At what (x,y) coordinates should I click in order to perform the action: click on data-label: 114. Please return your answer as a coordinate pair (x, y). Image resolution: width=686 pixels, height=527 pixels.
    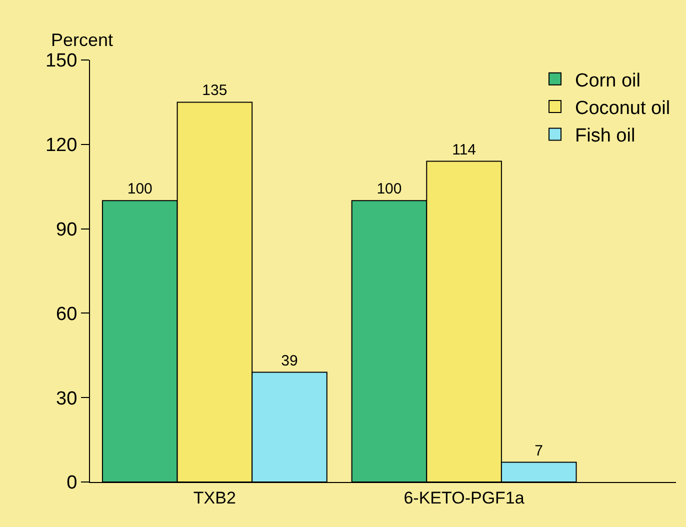
    Looking at the image, I should click on (464, 149).